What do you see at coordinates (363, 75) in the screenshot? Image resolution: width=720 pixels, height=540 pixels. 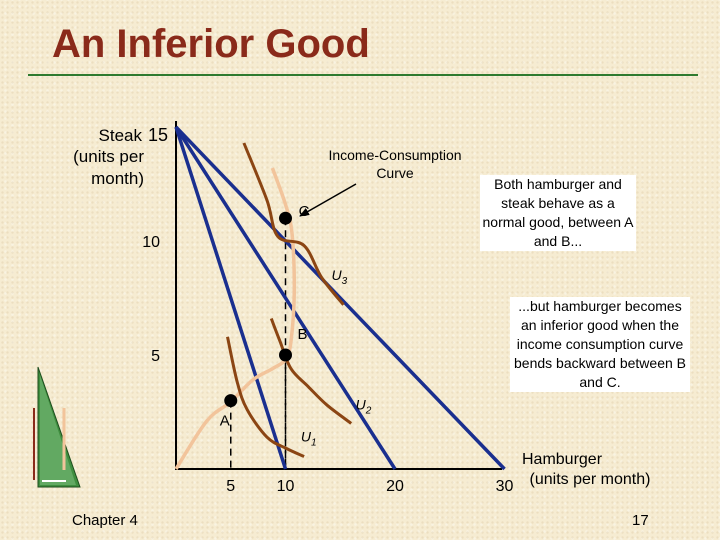 I see `title-underline` at bounding box center [363, 75].